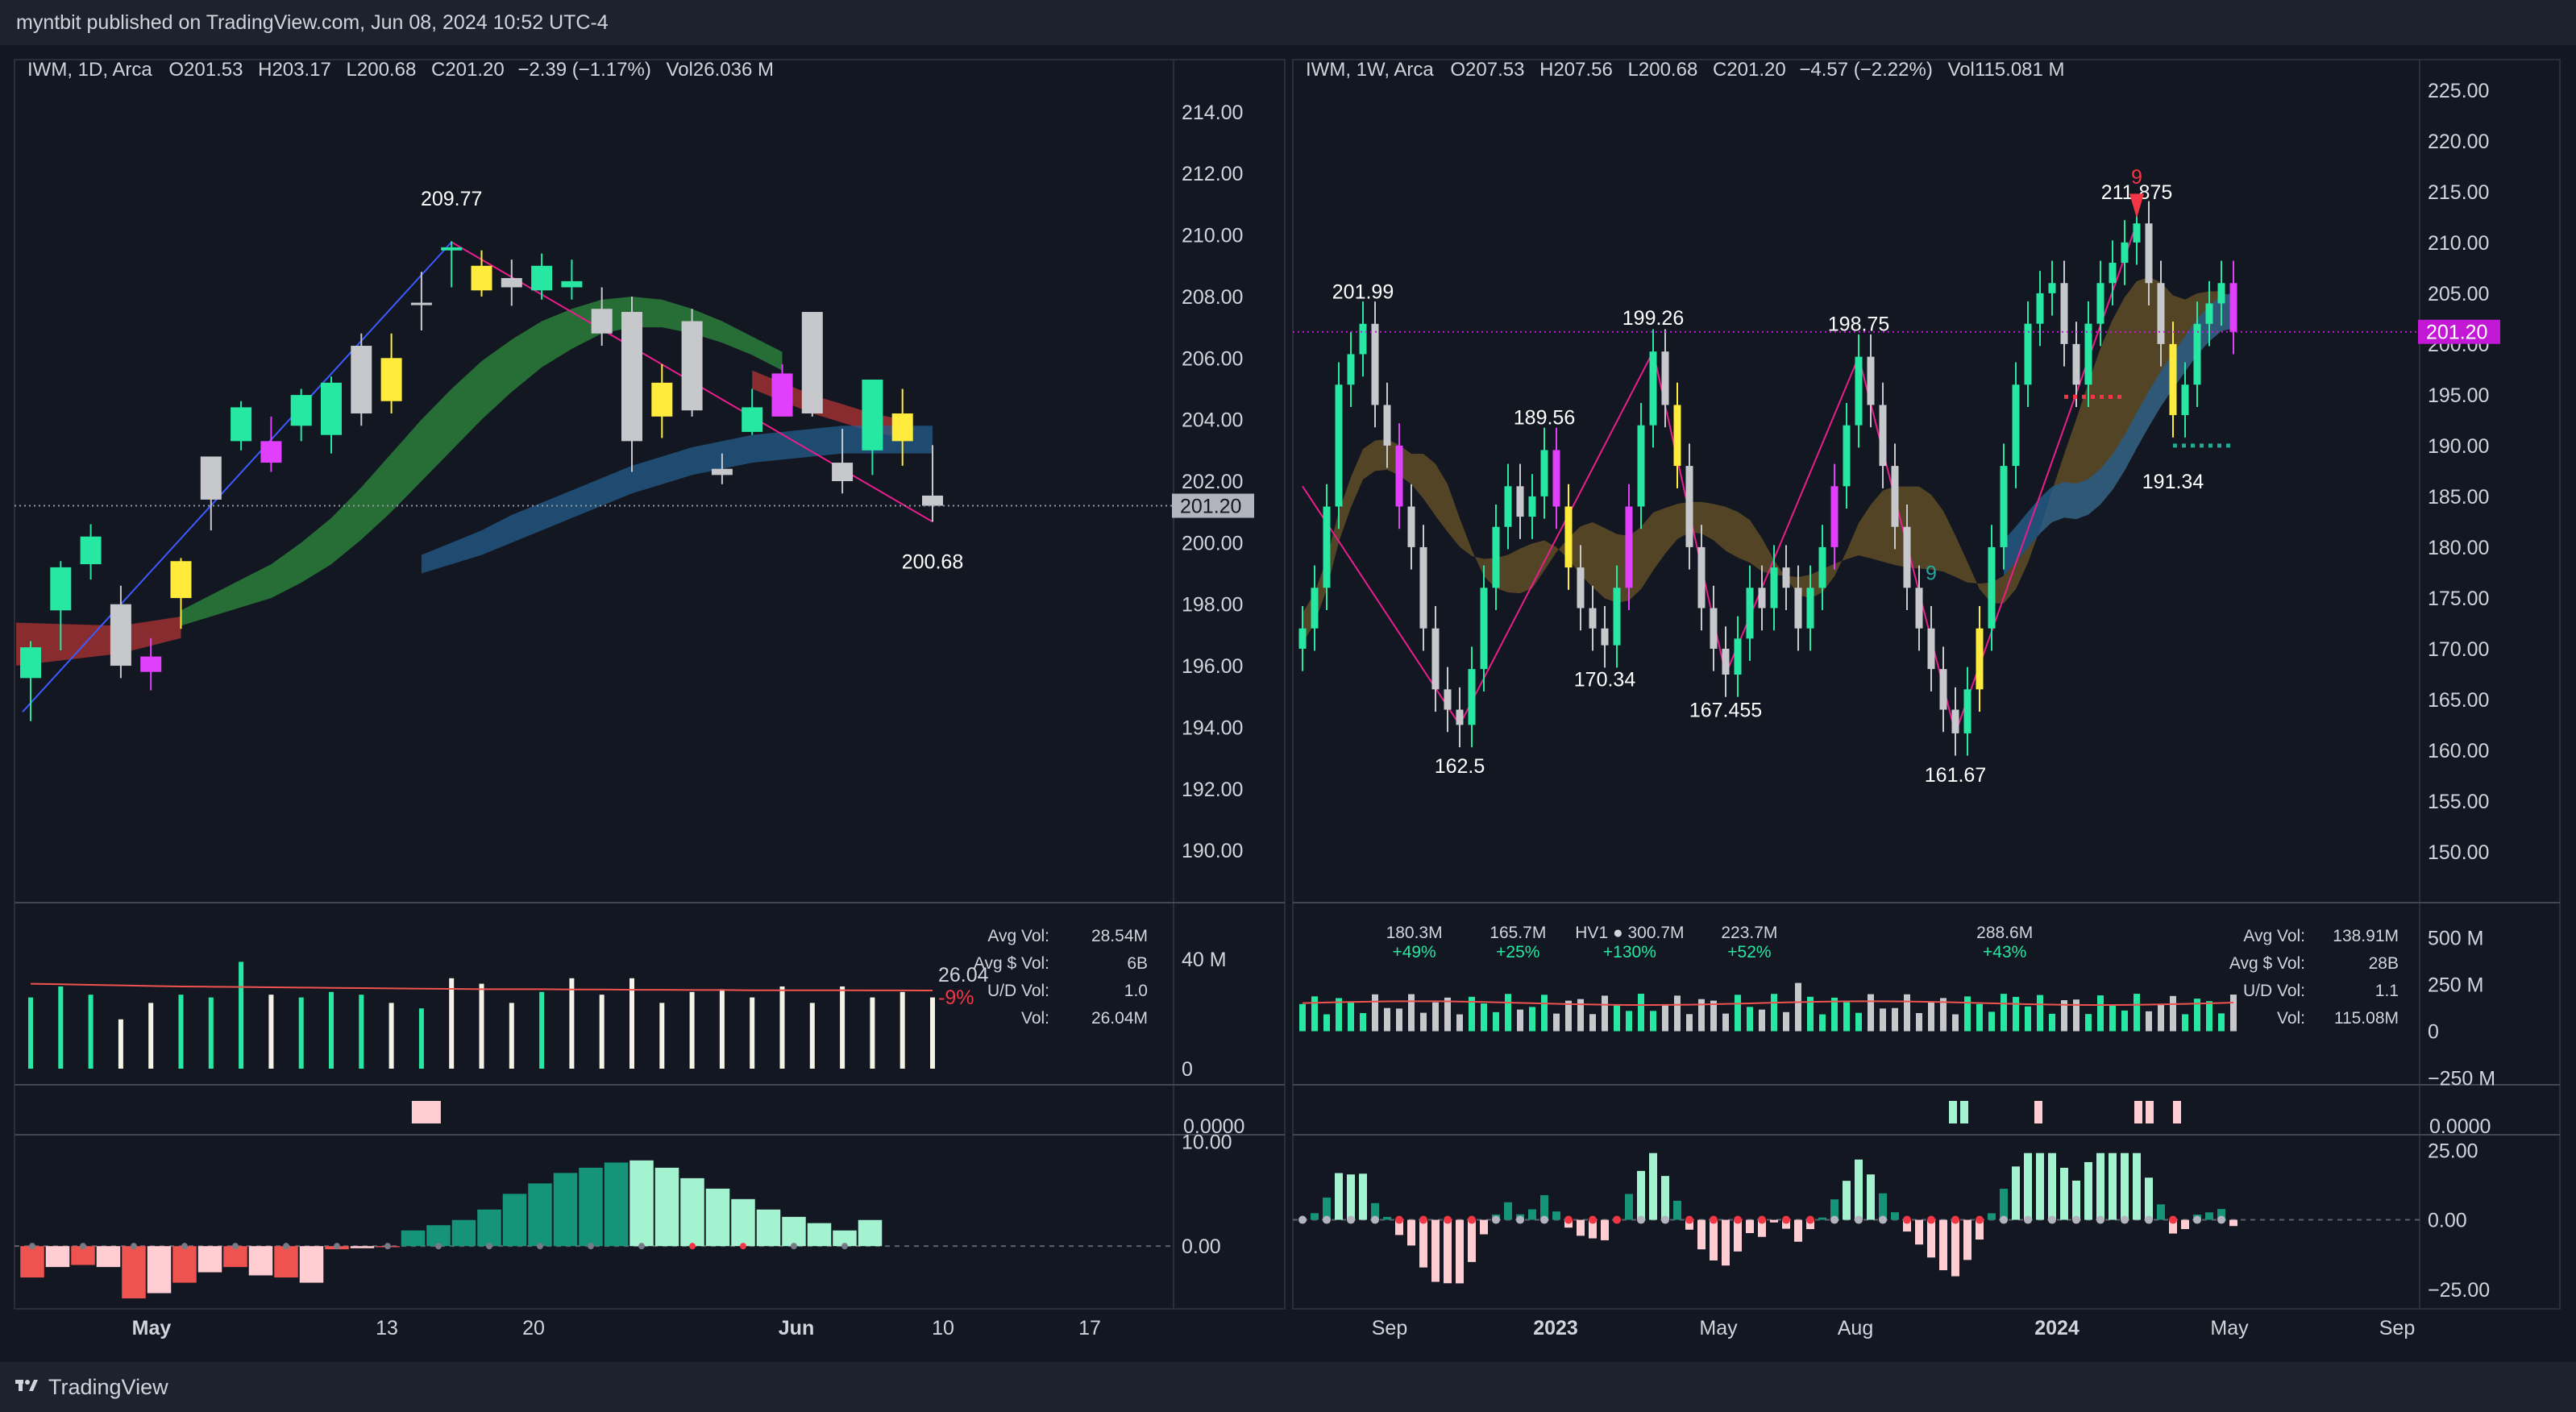  I want to click on daily-volume-avg-line, so click(481, 986).